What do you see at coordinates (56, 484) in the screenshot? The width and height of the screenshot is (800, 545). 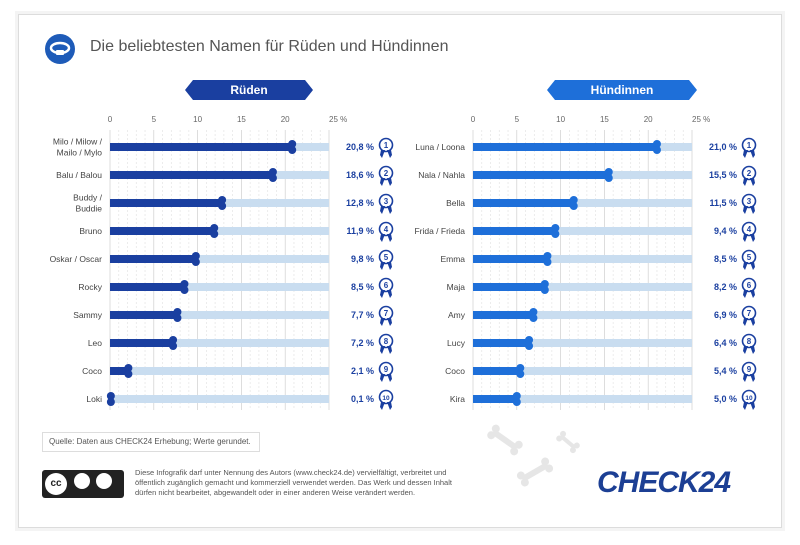 I see `cc-icon: cc` at bounding box center [56, 484].